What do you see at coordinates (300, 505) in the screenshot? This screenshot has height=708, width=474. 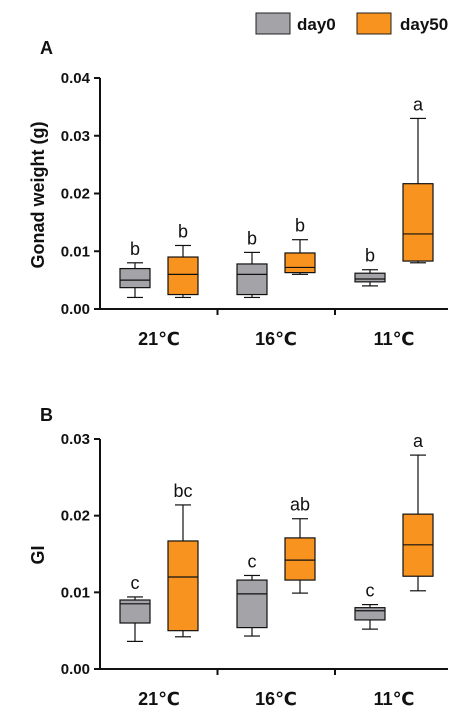 I see `significance-letter: ab` at bounding box center [300, 505].